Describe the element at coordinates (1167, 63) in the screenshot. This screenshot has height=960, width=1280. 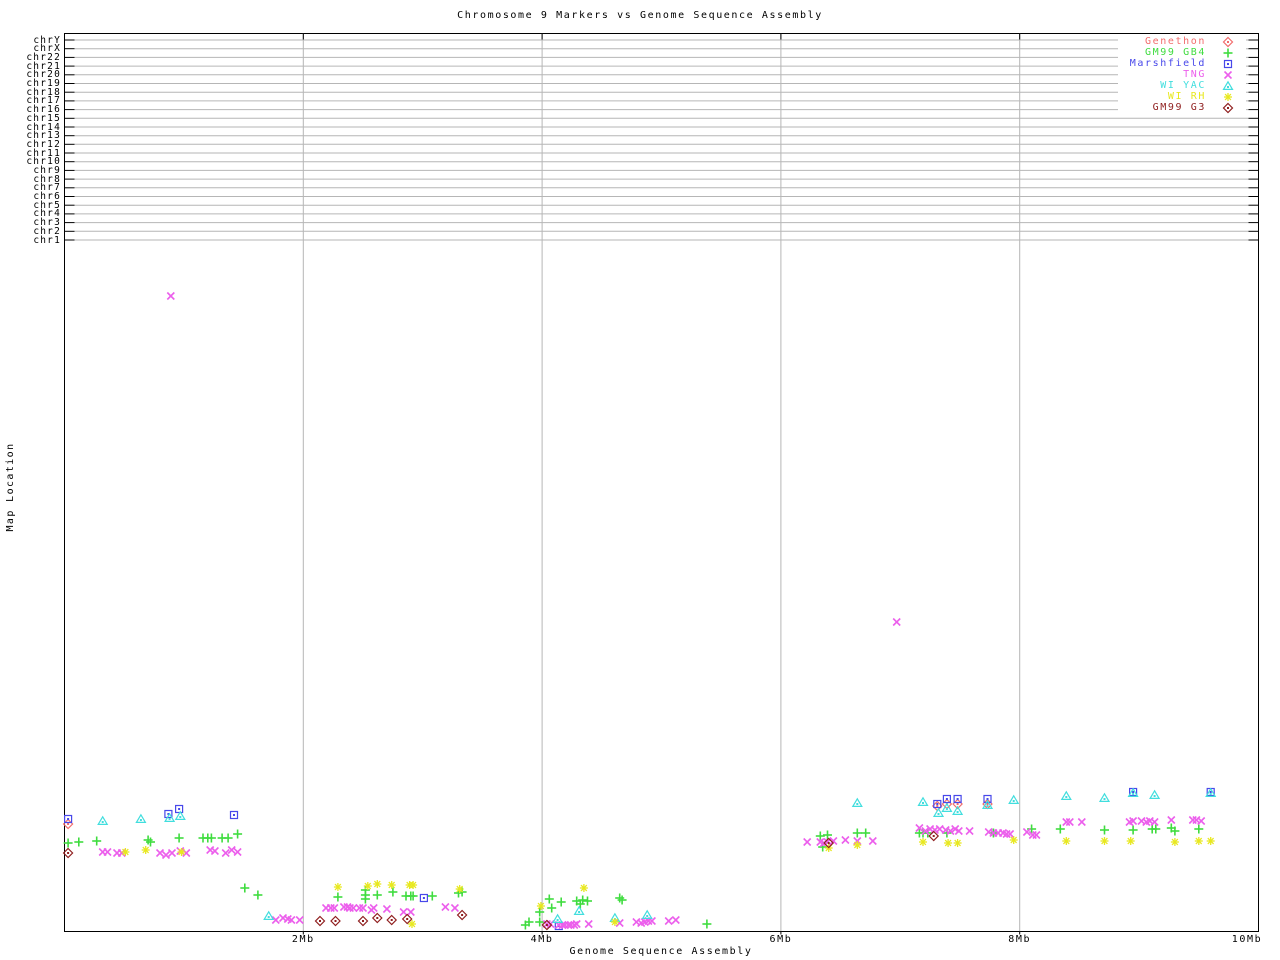
I see `legend-label: Marshfield` at that location.